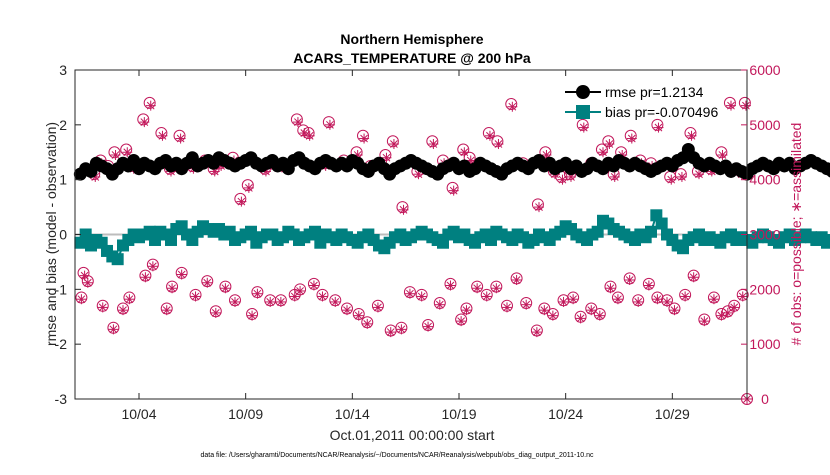  What do you see at coordinates (63, 125) in the screenshot?
I see `y-left-tick-label: 2` at bounding box center [63, 125].